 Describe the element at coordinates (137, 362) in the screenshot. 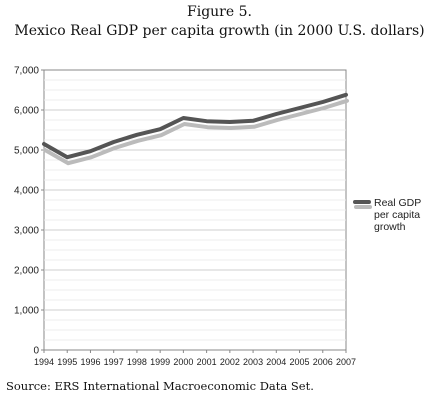

I see `x-tick-label: 1998` at that location.